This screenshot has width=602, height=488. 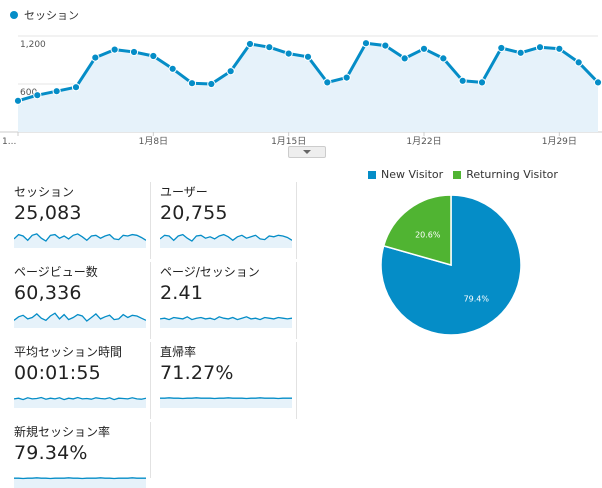 I want to click on x-tick-label: 1月29日, so click(x=559, y=141).